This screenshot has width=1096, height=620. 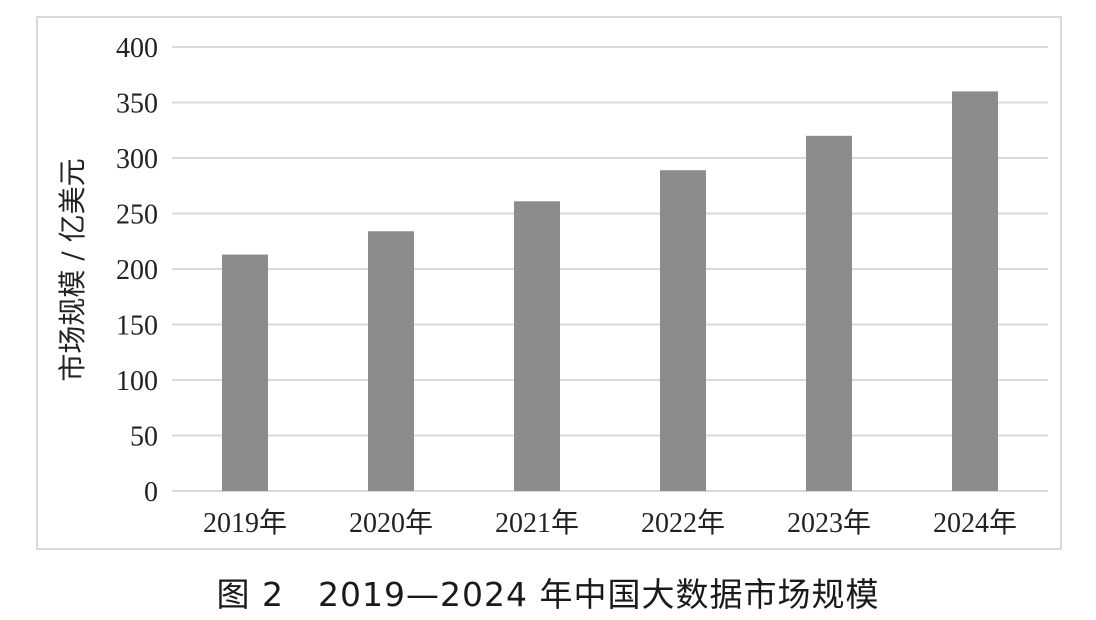 What do you see at coordinates (137, 215) in the screenshot?
I see `y-tick-label: 250` at bounding box center [137, 215].